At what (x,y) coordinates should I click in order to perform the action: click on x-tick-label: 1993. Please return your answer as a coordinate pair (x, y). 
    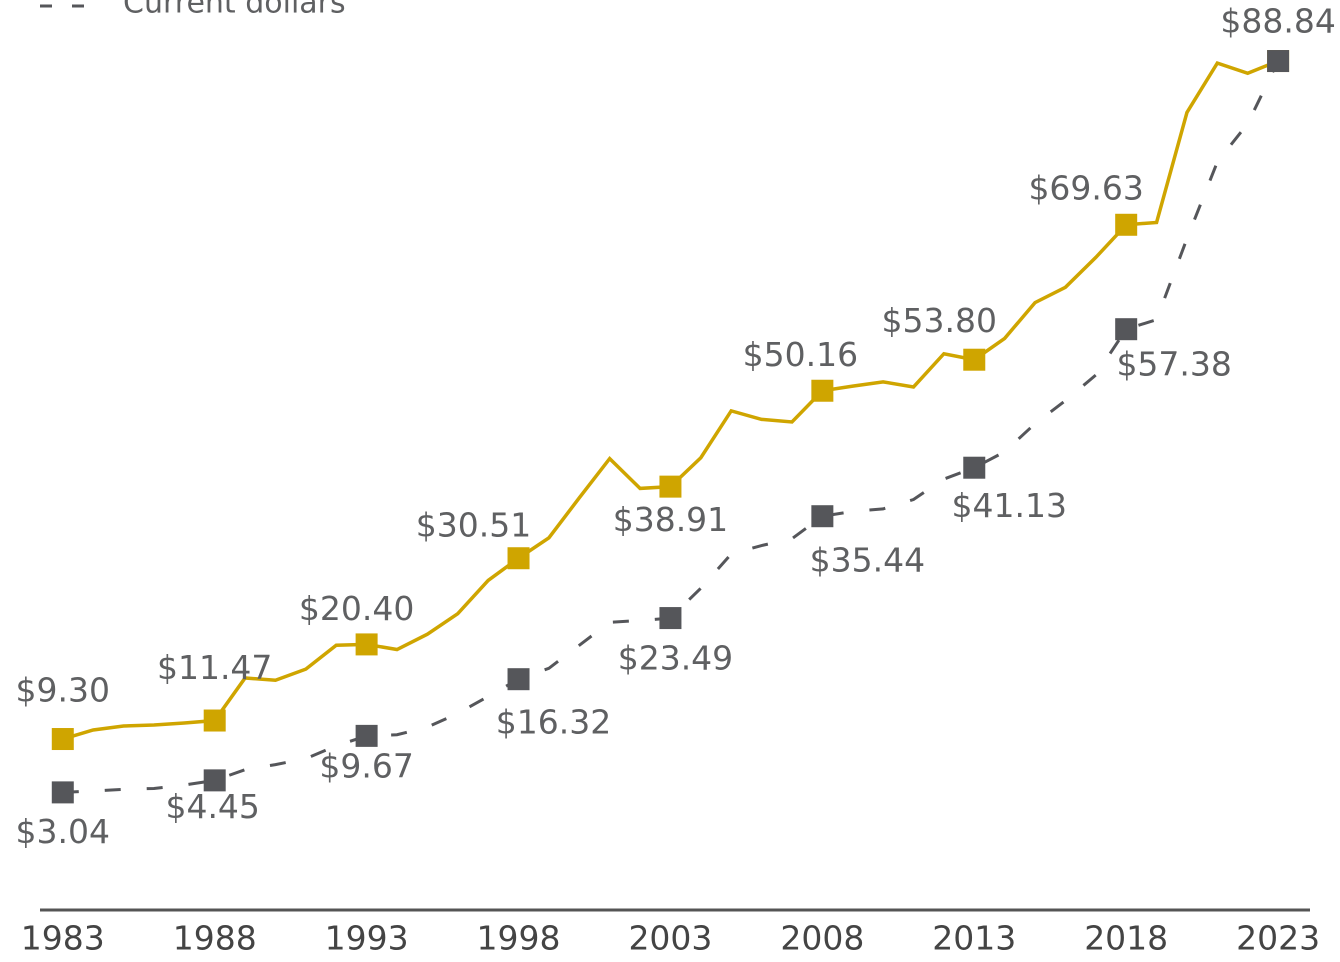
    Looking at the image, I should click on (367, 938).